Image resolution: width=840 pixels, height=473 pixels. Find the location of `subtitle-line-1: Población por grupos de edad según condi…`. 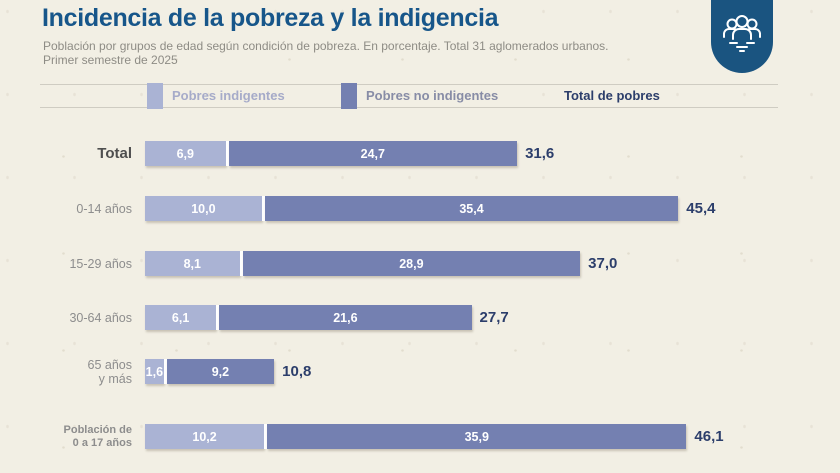

subtitle-line-1: Población por grupos de edad según condi… is located at coordinates (326, 46).